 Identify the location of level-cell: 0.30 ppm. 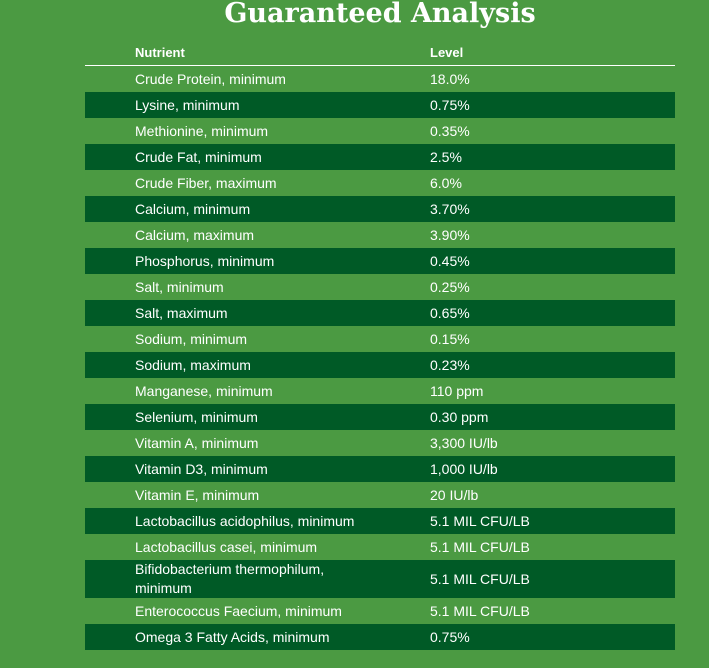
(459, 416).